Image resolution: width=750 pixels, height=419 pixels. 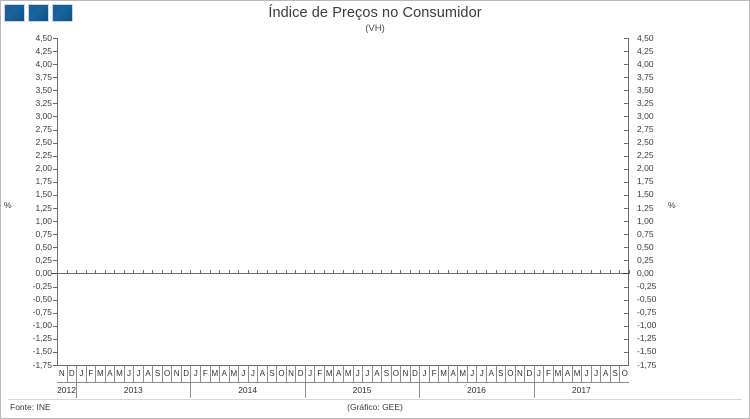 What do you see at coordinates (42, 338) in the screenshot?
I see `y-tick-label-left: -1,25` at bounding box center [42, 338].